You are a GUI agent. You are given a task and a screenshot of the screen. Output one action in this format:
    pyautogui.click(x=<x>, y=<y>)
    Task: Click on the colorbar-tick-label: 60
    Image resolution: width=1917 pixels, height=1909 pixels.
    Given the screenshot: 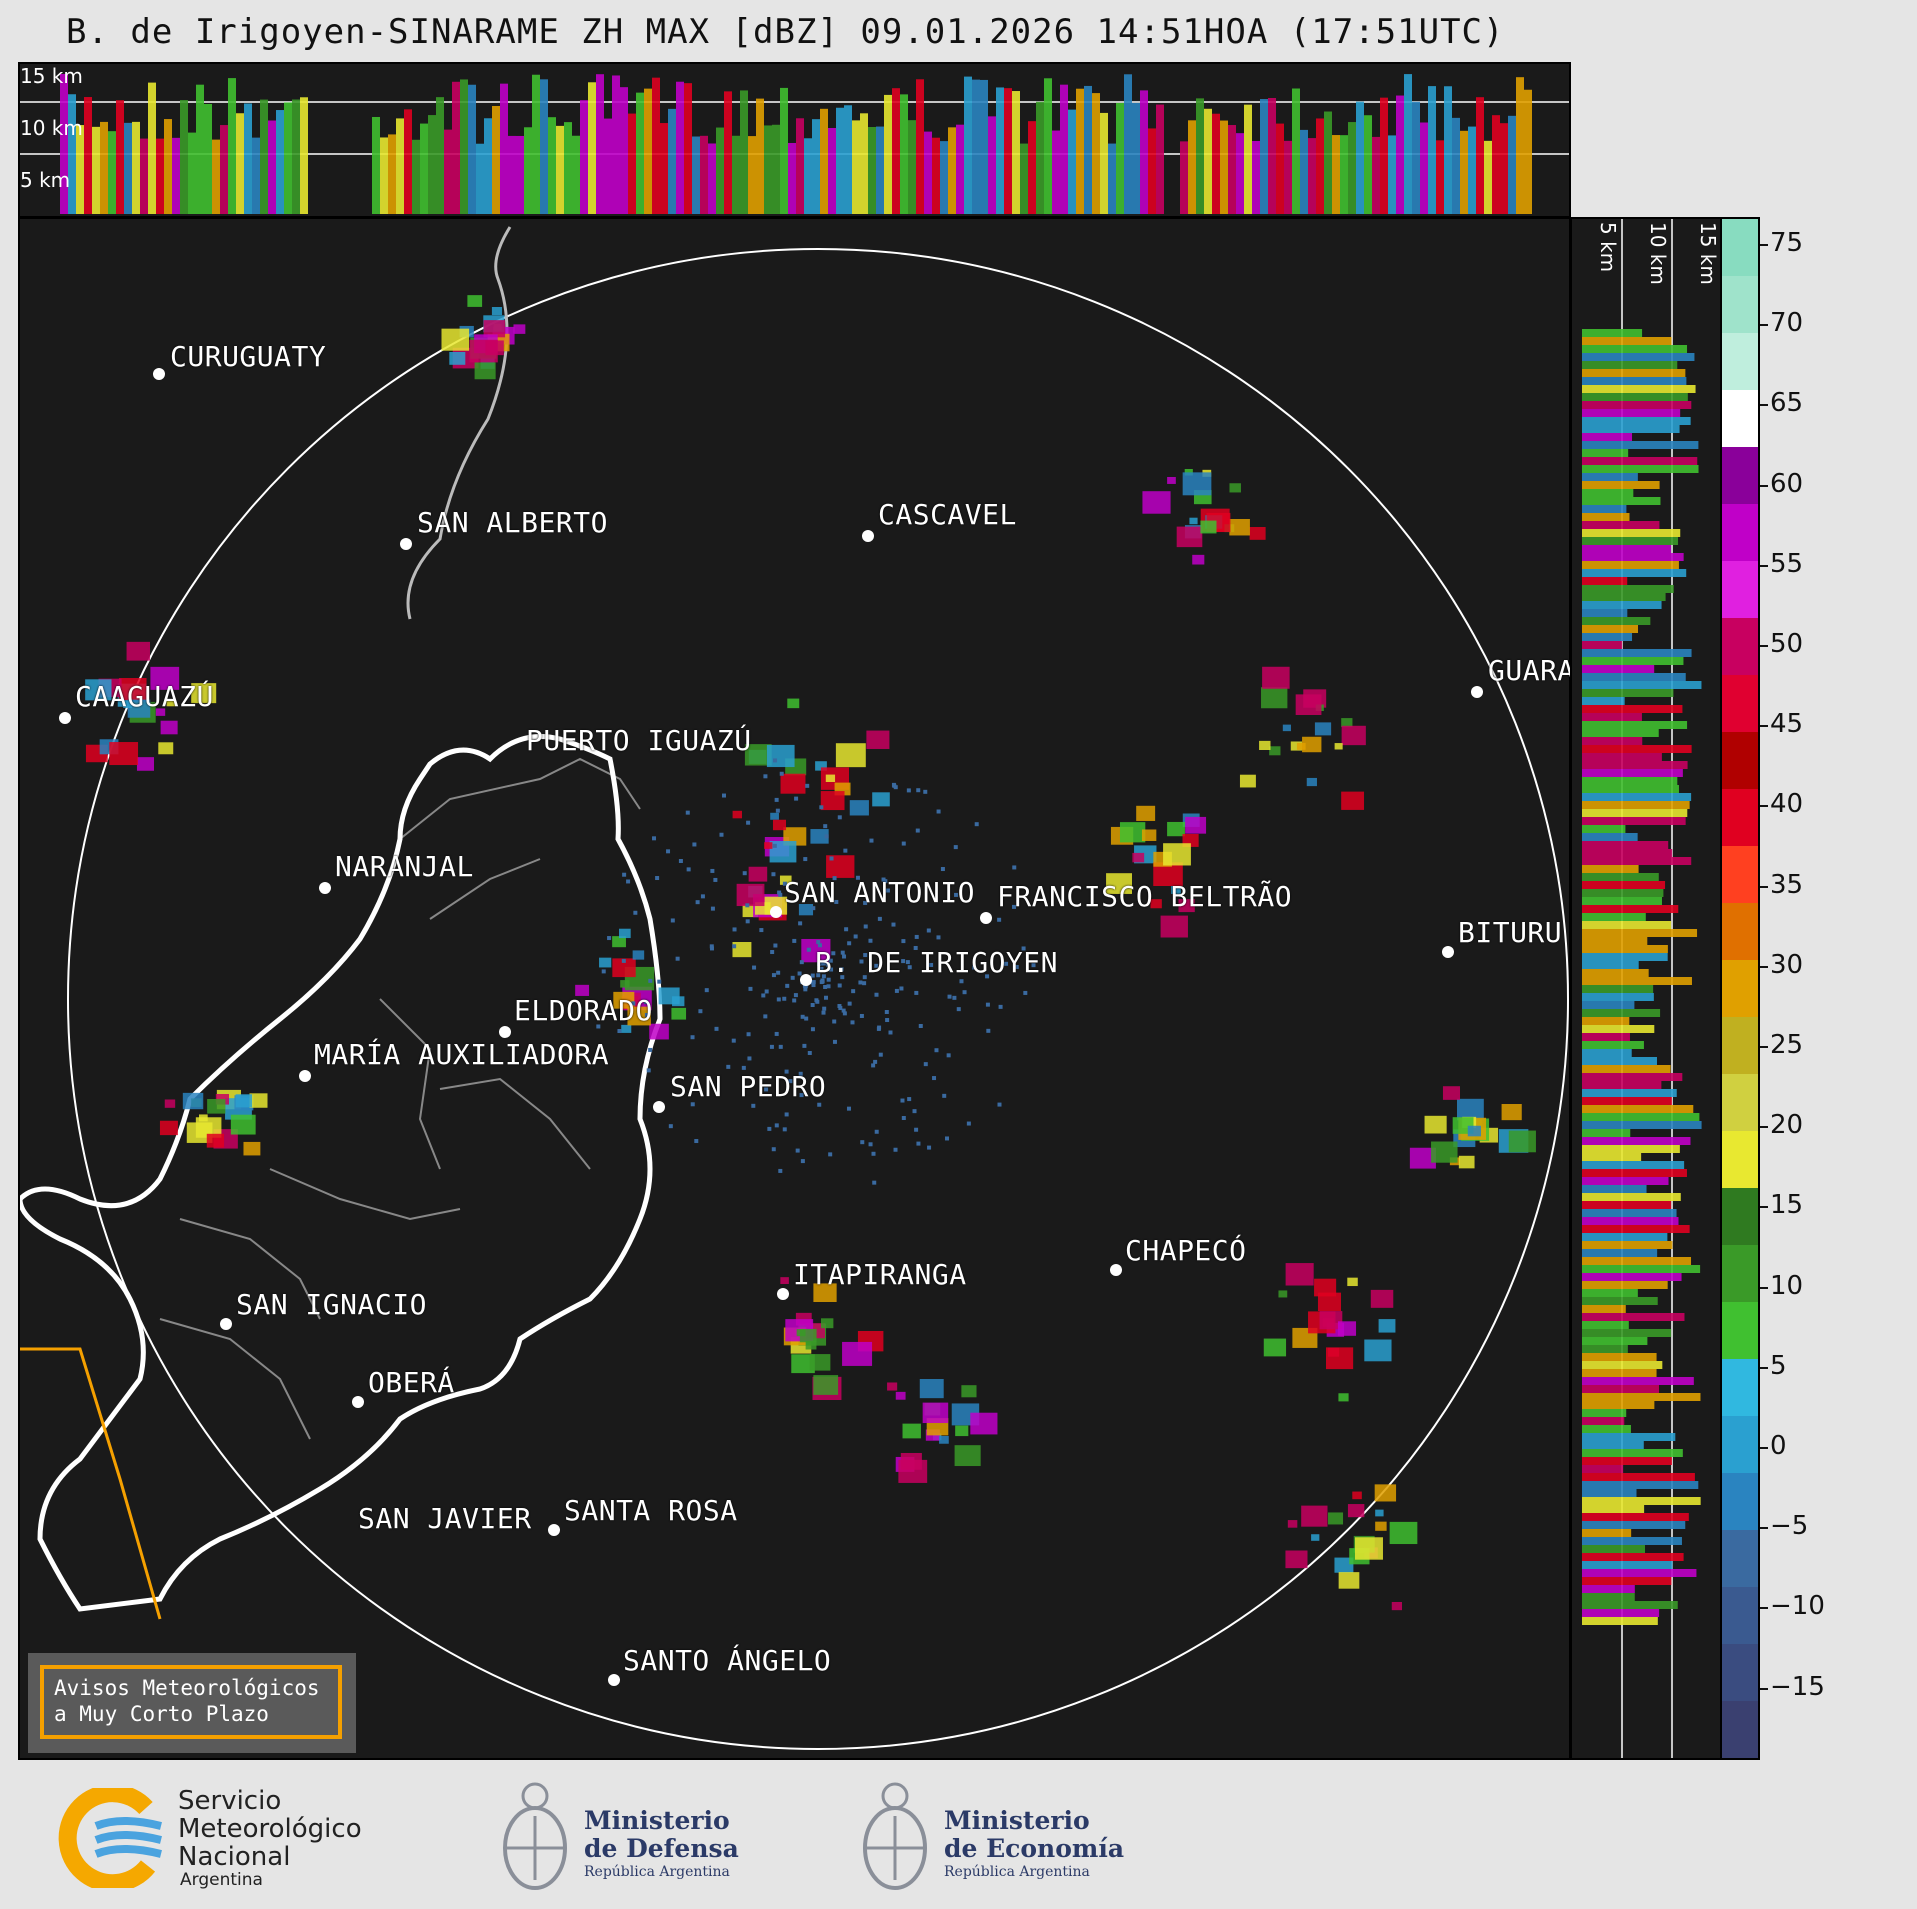 What is the action you would take?
    pyautogui.click(x=1787, y=483)
    